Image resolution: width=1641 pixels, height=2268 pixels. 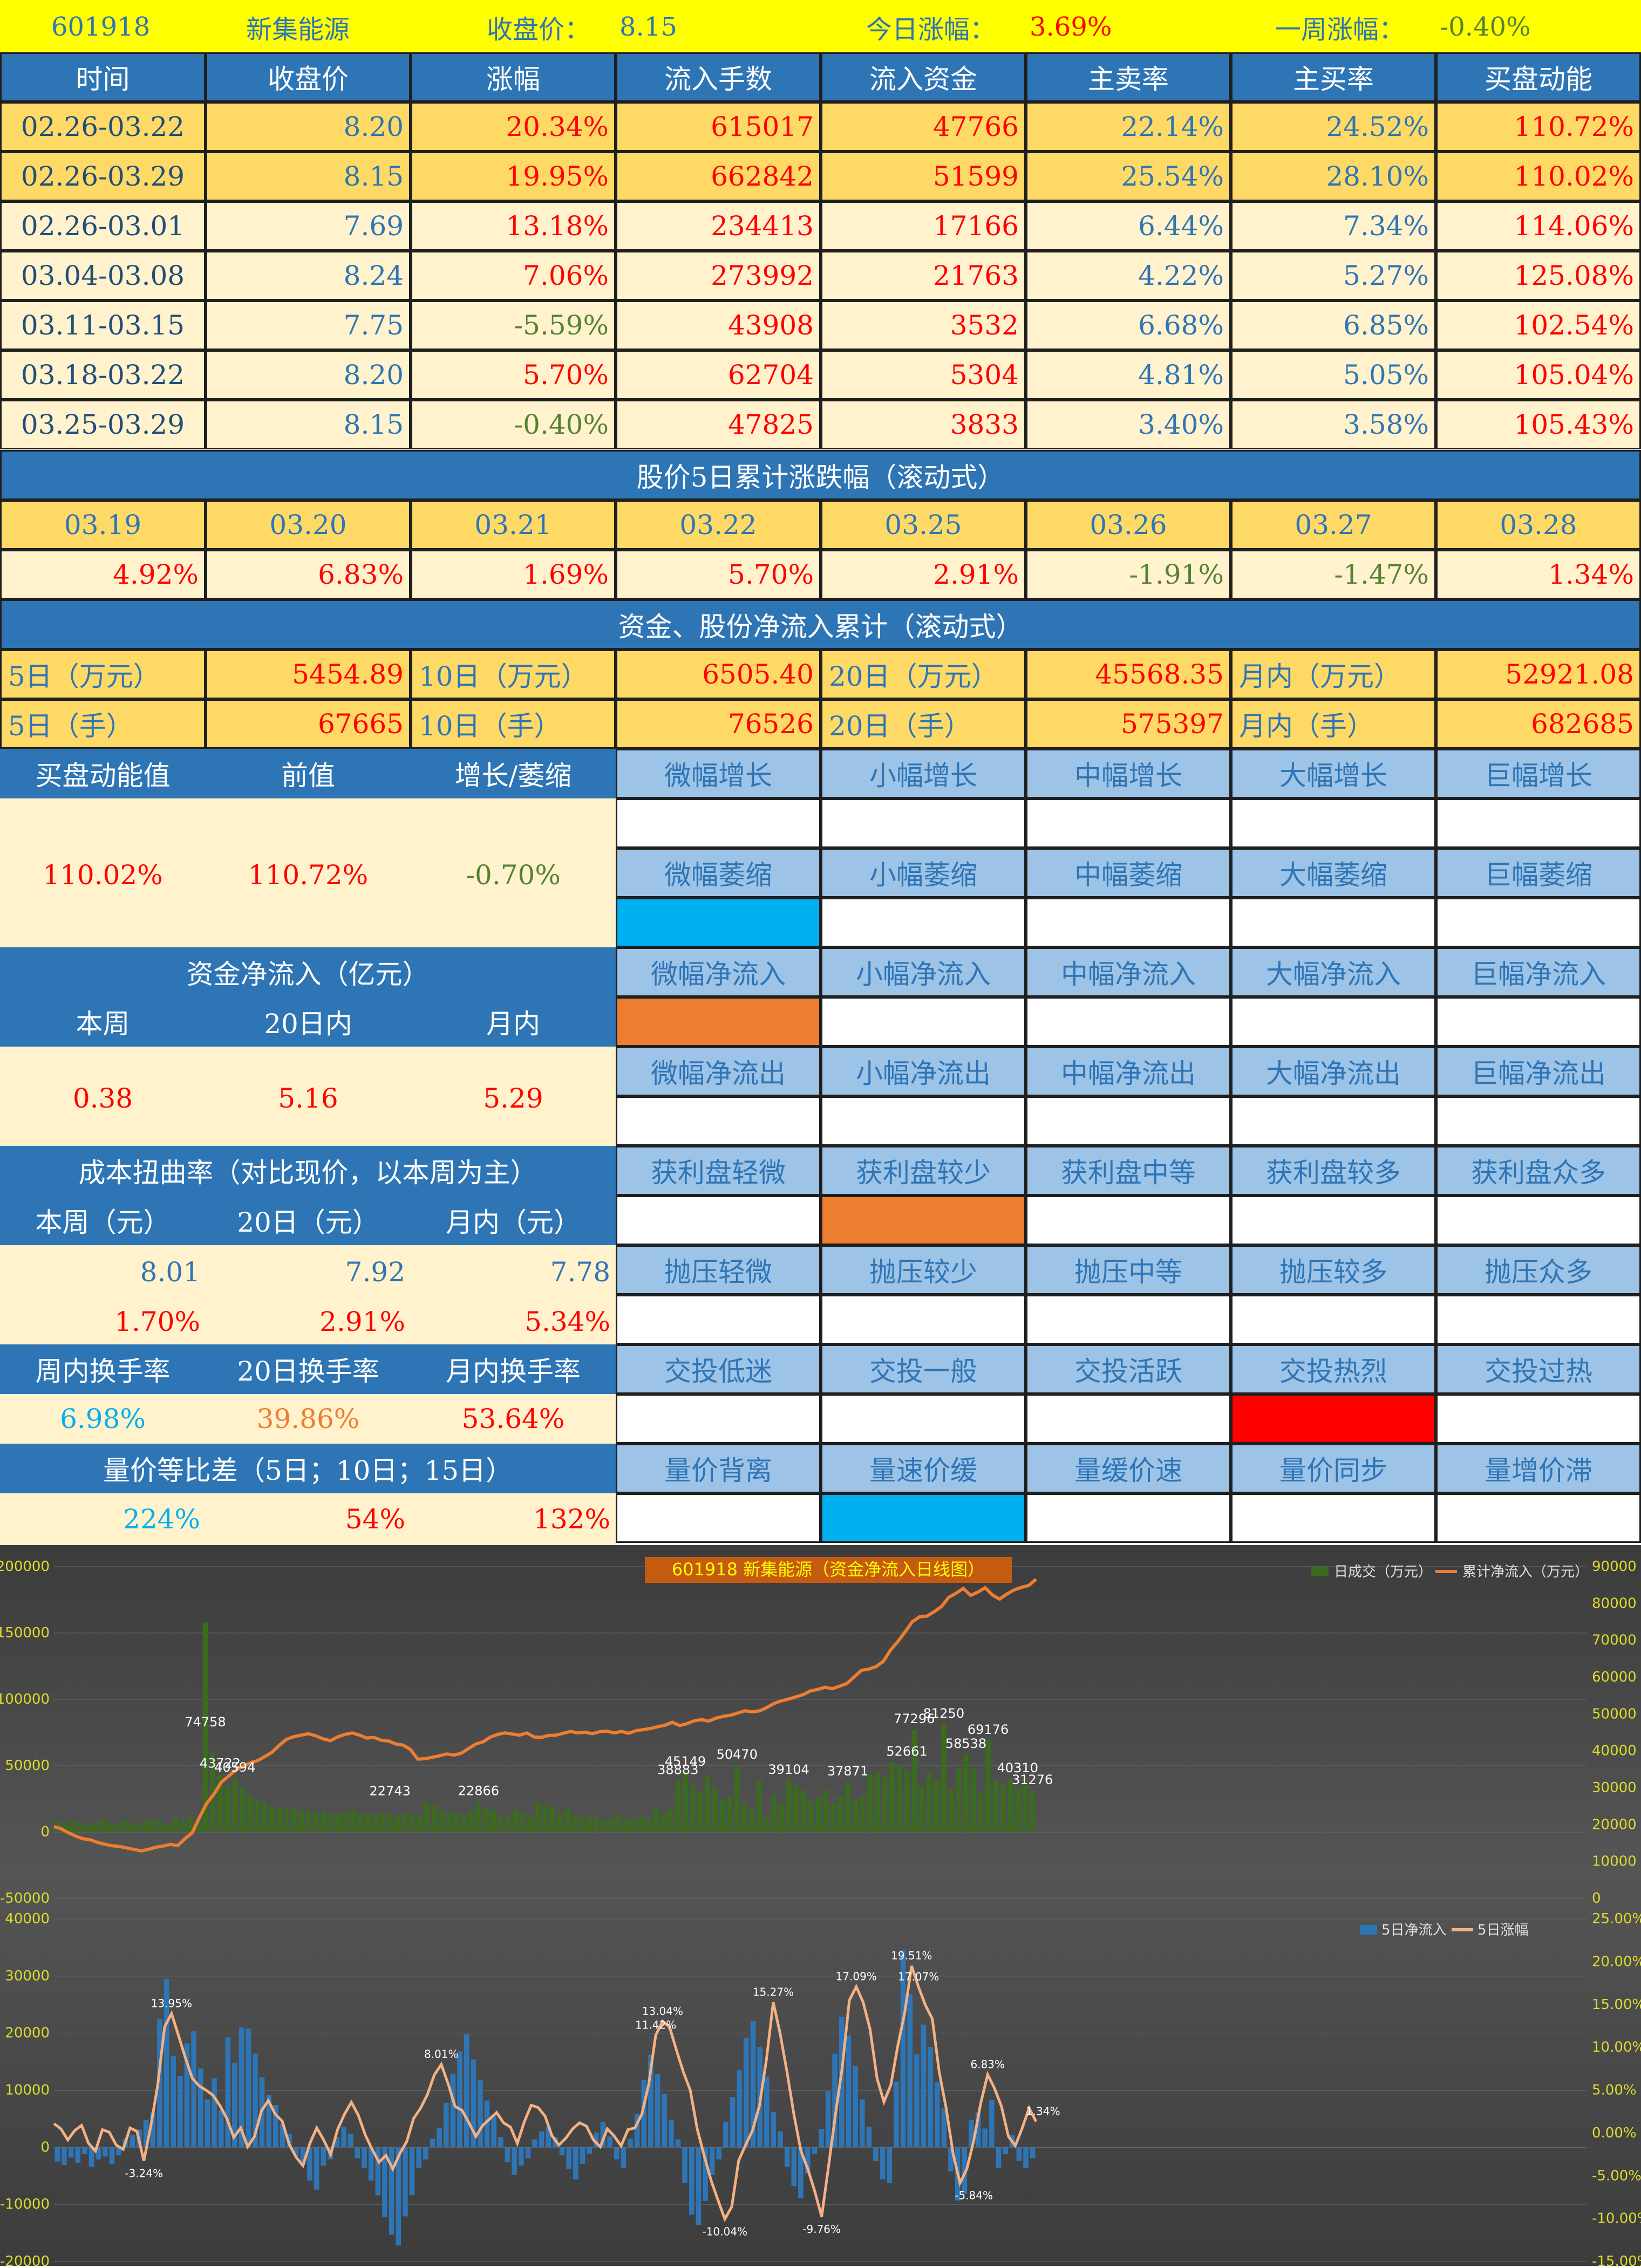 What do you see at coordinates (513, 275) in the screenshot?
I see `table-cell: 7.06%` at bounding box center [513, 275].